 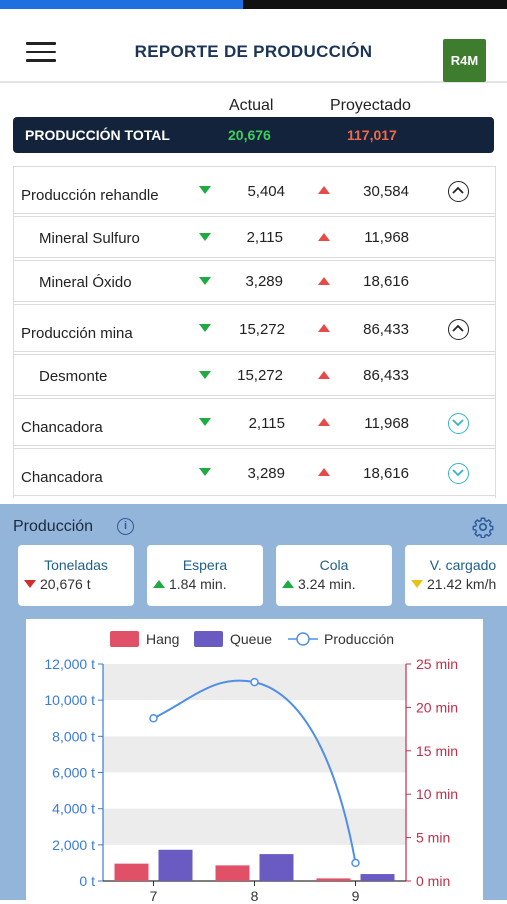 I want to click on x-tick-label: 8, so click(x=255, y=896).